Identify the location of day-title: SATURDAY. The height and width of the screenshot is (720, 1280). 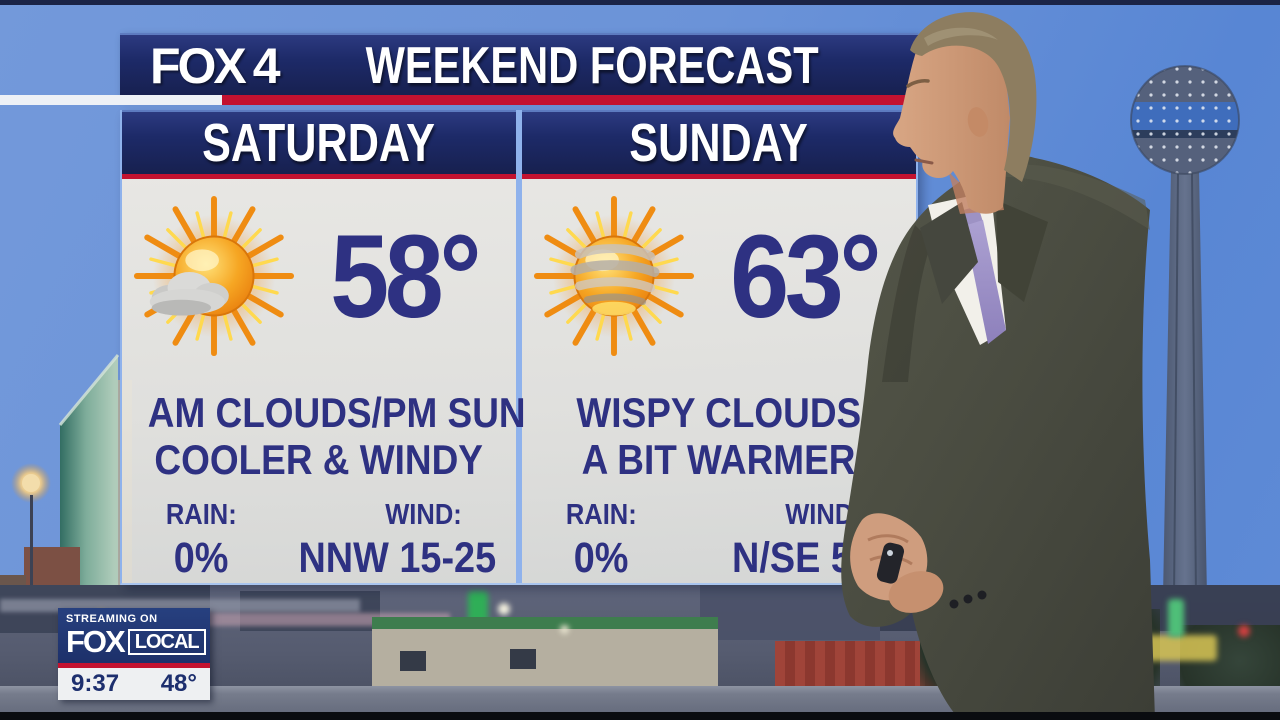
(319, 143).